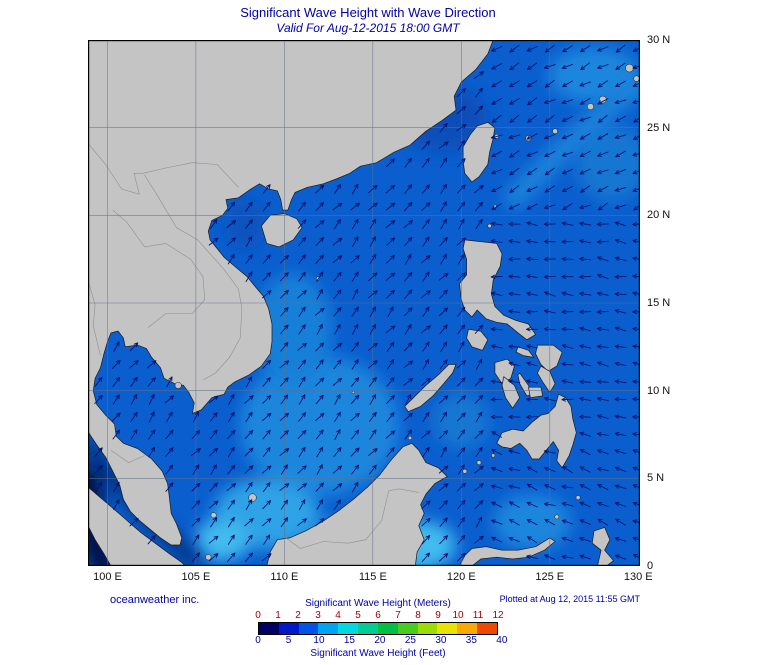 The image size is (775, 665). I want to click on meters-tick: 0, so click(258, 615).